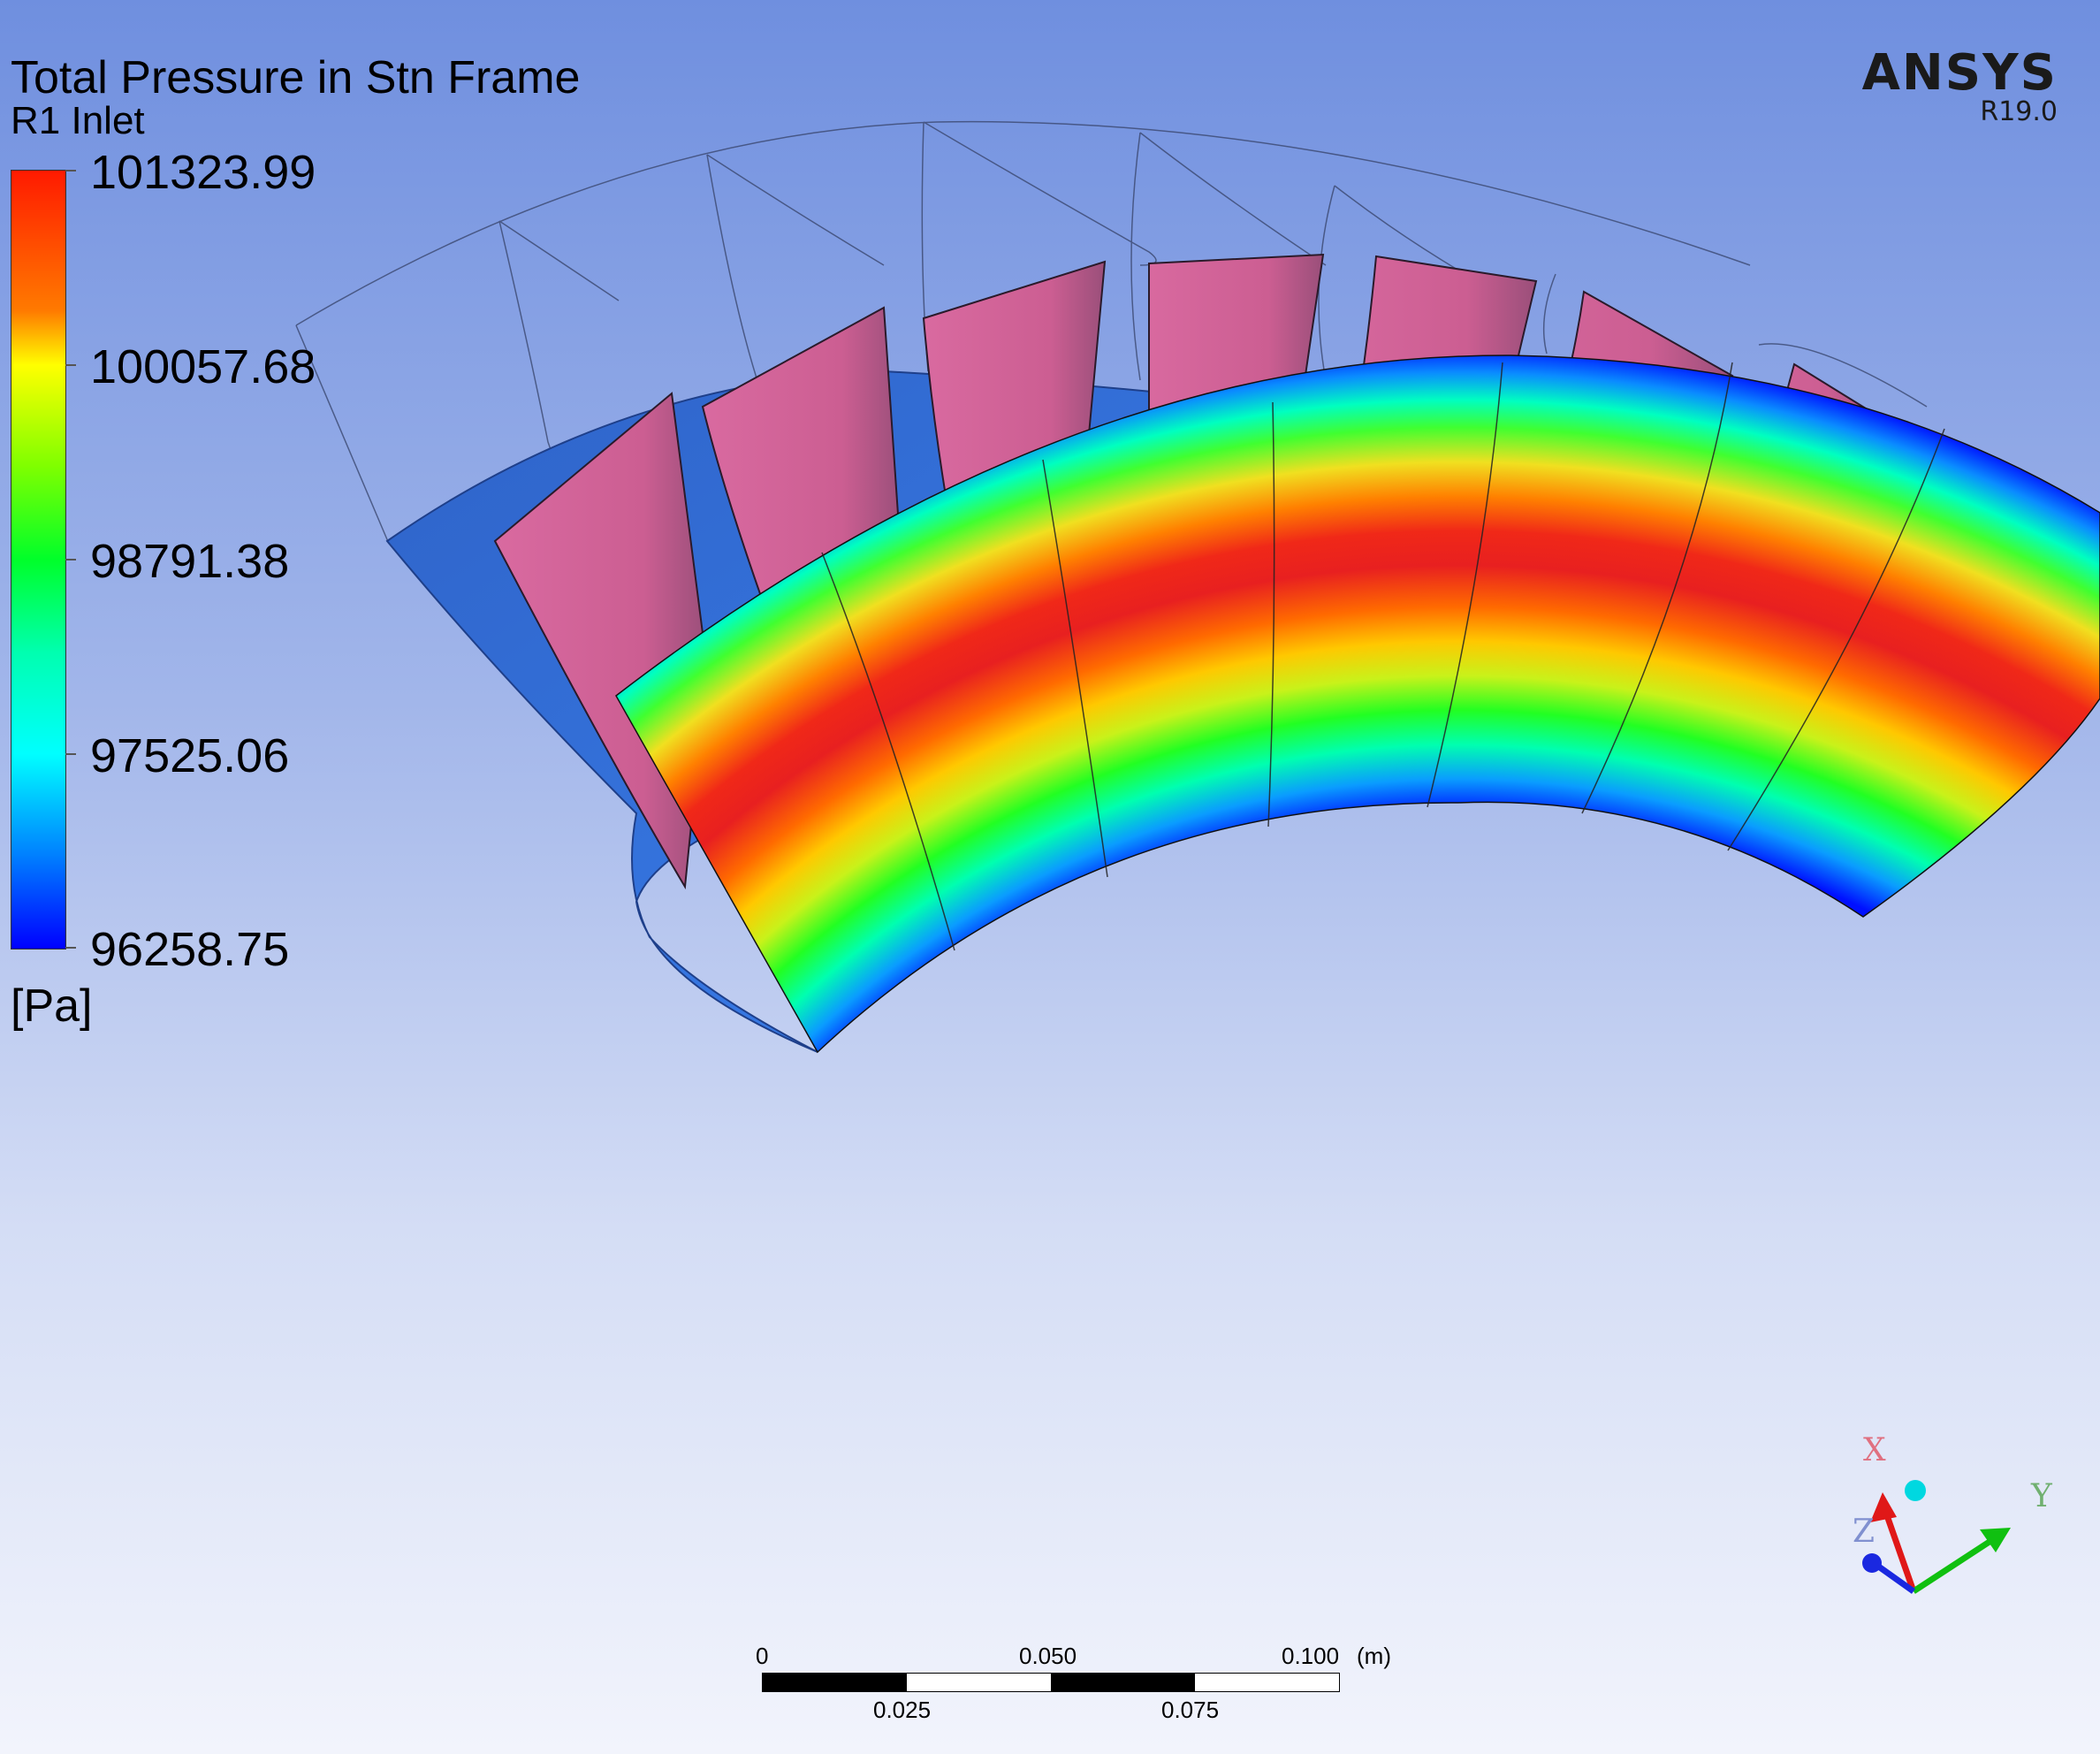 The width and height of the screenshot is (2100, 1754). Describe the element at coordinates (763, 1656) in the screenshot. I see `scale-label: 0` at that location.